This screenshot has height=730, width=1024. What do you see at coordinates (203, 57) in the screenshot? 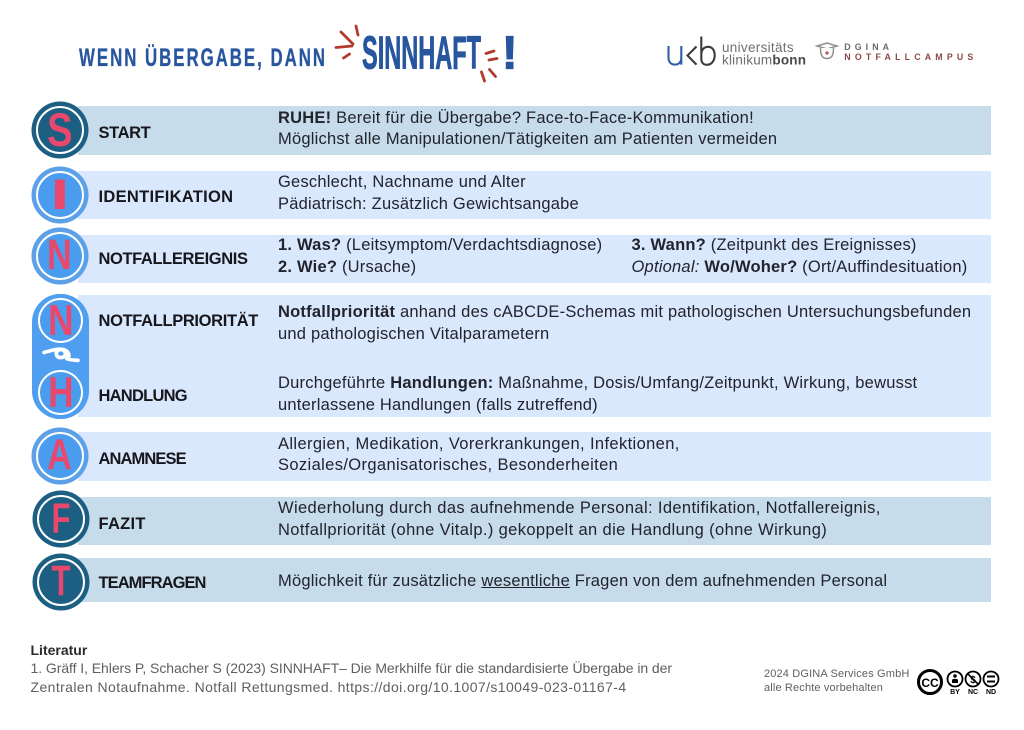
I see `svg-text: WENN ÜBERGABE, DANN` at bounding box center [203, 57].